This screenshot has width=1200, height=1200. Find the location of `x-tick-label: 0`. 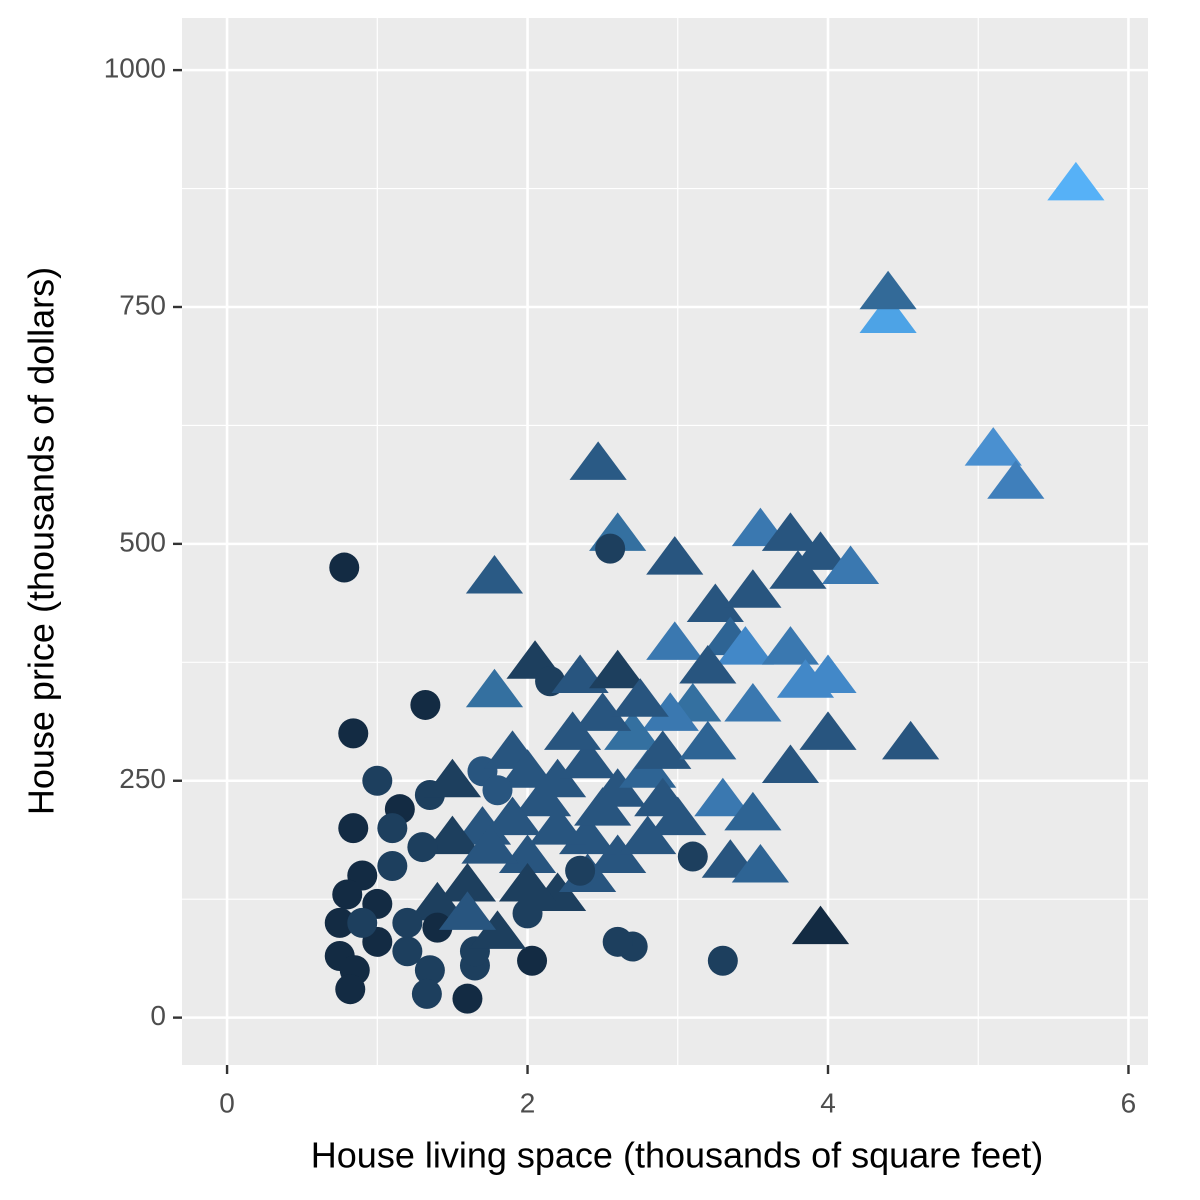

x-tick-label: 0 is located at coordinates (227, 1102).